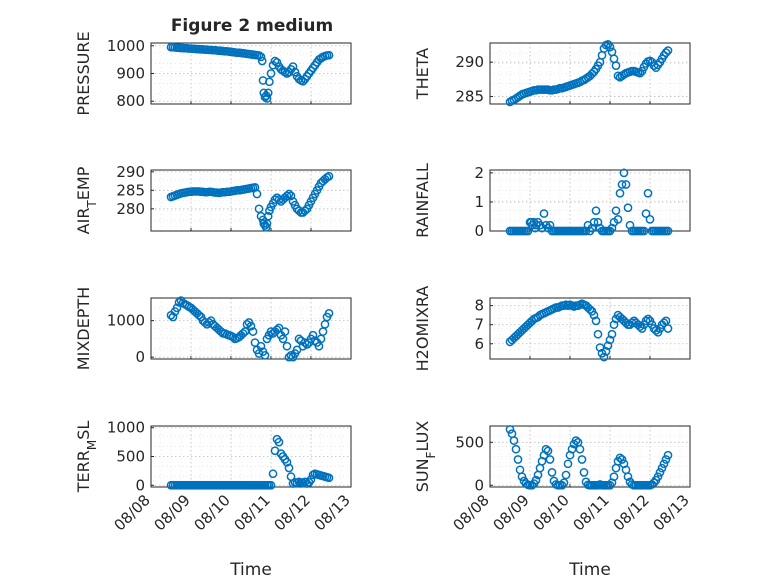  What do you see at coordinates (172, 512) in the screenshot?
I see `x-tick-label: 08/09` at bounding box center [172, 512].